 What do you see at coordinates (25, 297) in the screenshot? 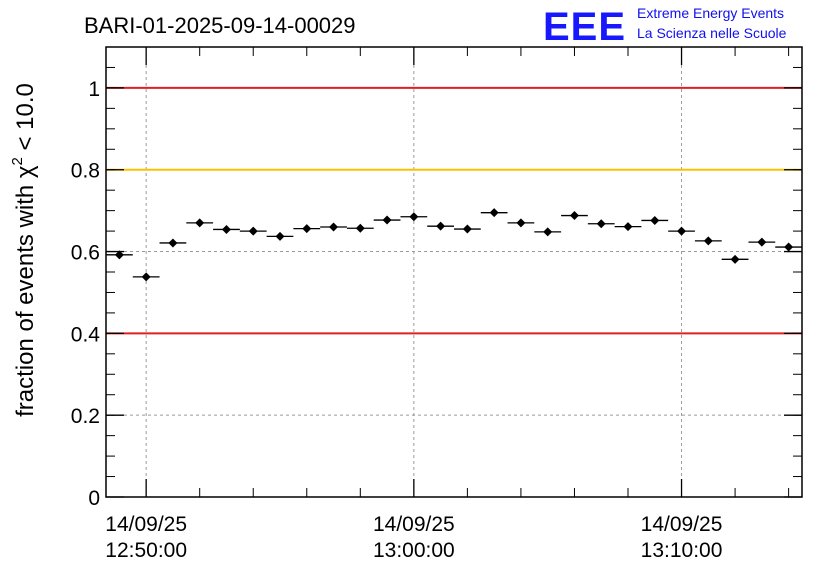
I see `y-axis-title-prefix: fraction of events with` at bounding box center [25, 297].